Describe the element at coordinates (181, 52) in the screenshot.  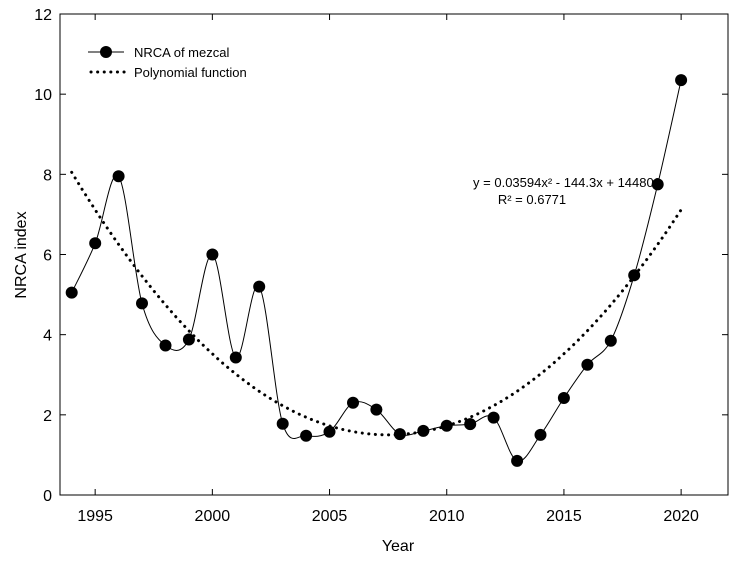
I see `legend-series-label: NRCA of mezcal` at that location.